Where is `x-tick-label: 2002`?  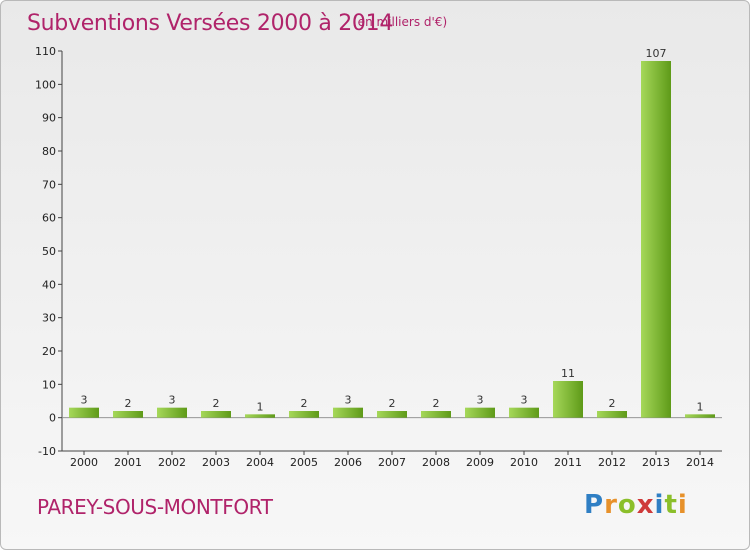
x-tick-label: 2002 is located at coordinates (172, 462).